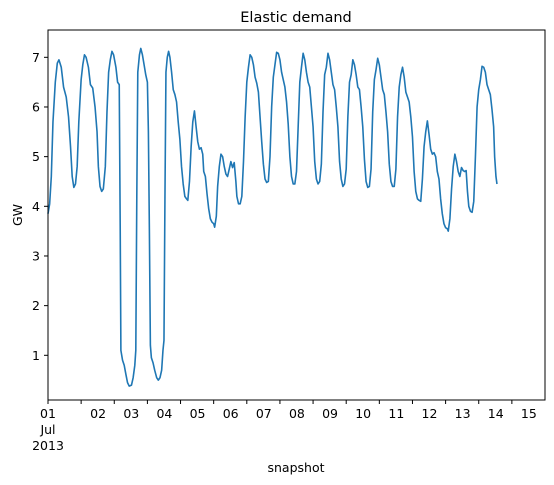  I want to click on y-tick-label: 7, so click(36, 57).